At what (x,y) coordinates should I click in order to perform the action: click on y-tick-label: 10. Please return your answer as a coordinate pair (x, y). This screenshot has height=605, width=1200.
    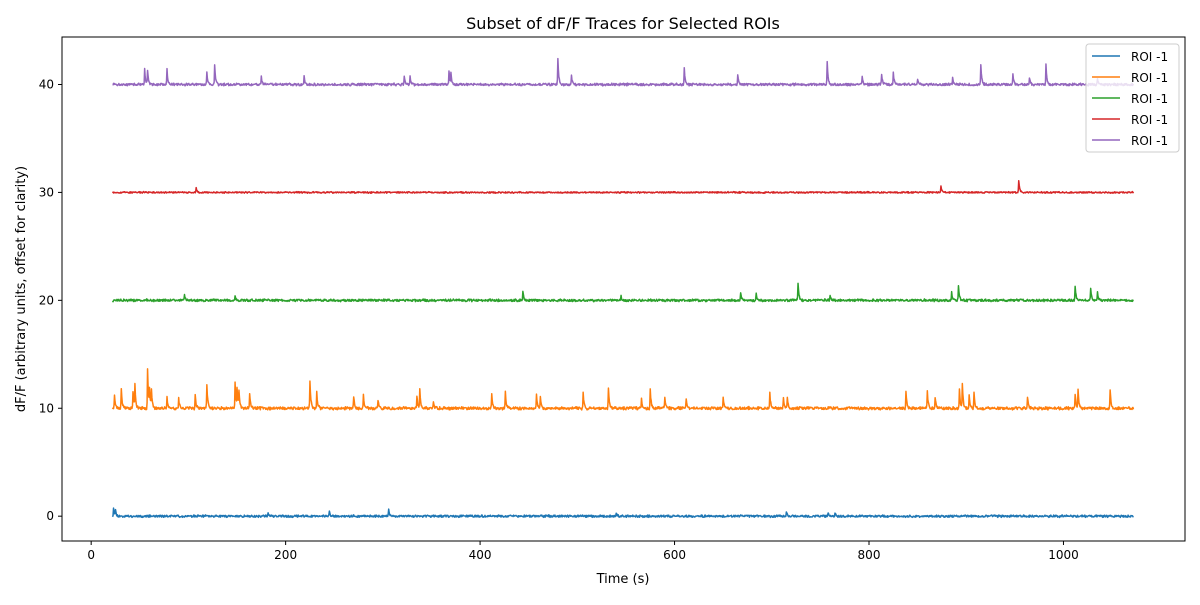
    Looking at the image, I should click on (46, 408).